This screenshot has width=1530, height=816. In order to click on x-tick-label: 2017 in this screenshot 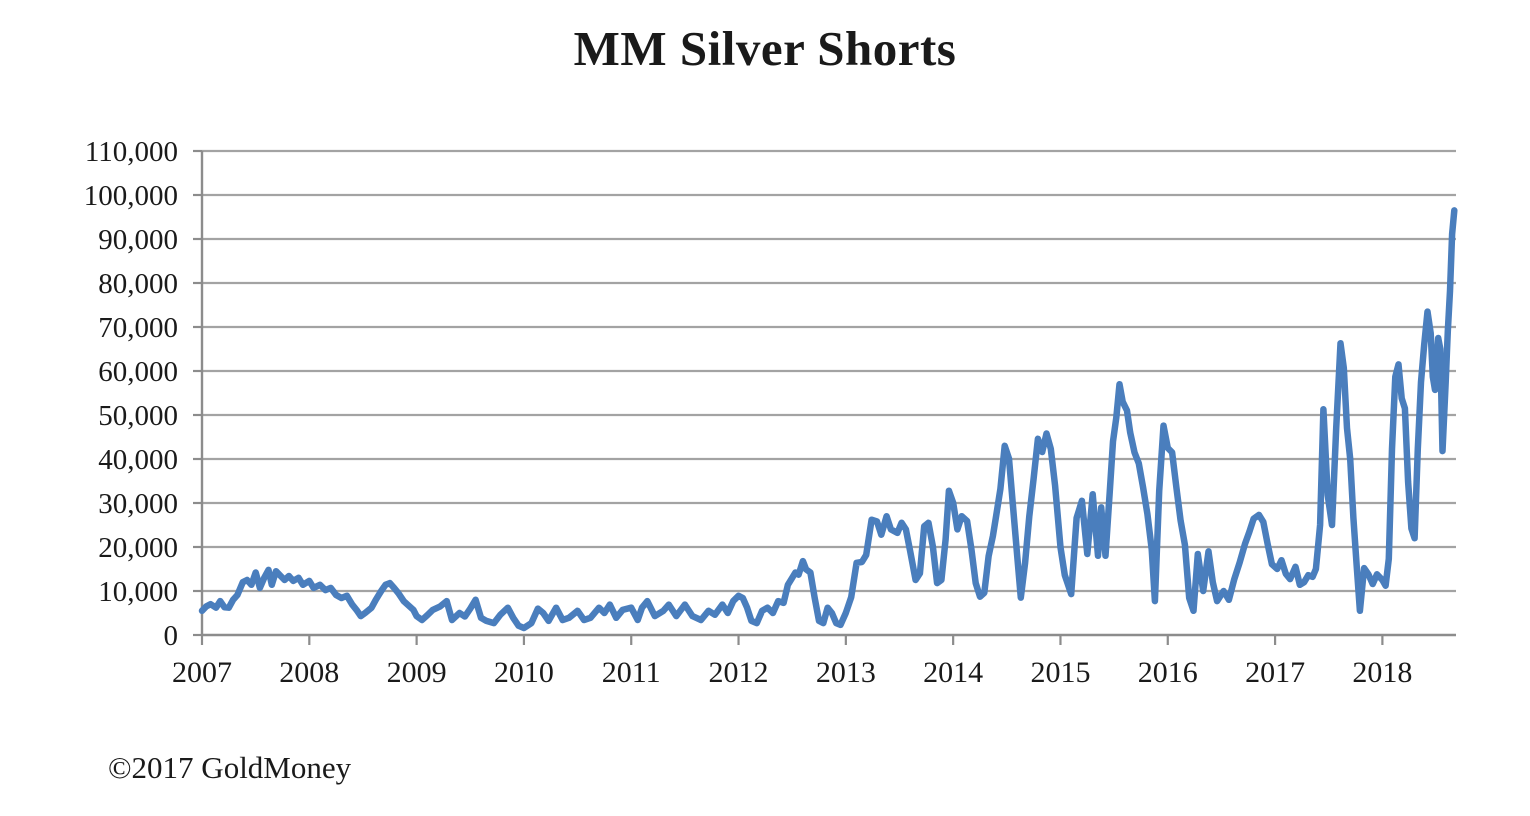, I will do `click(1275, 672)`.